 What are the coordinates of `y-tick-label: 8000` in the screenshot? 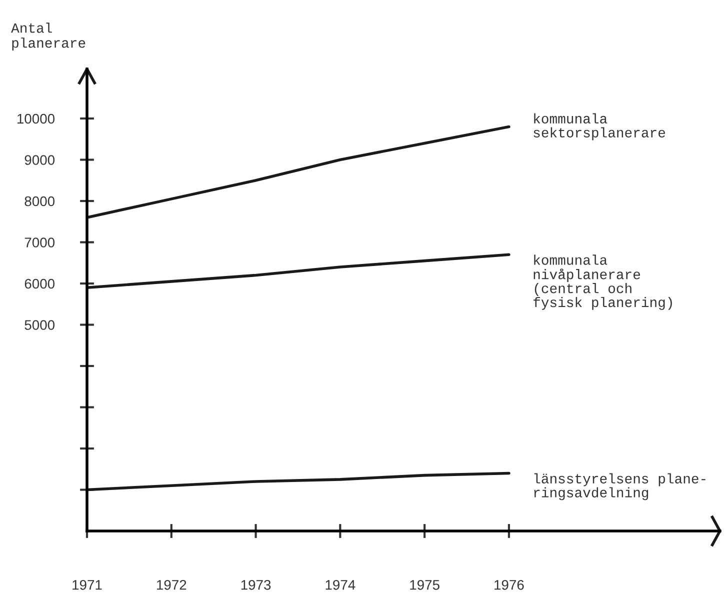 It's located at (39, 201).